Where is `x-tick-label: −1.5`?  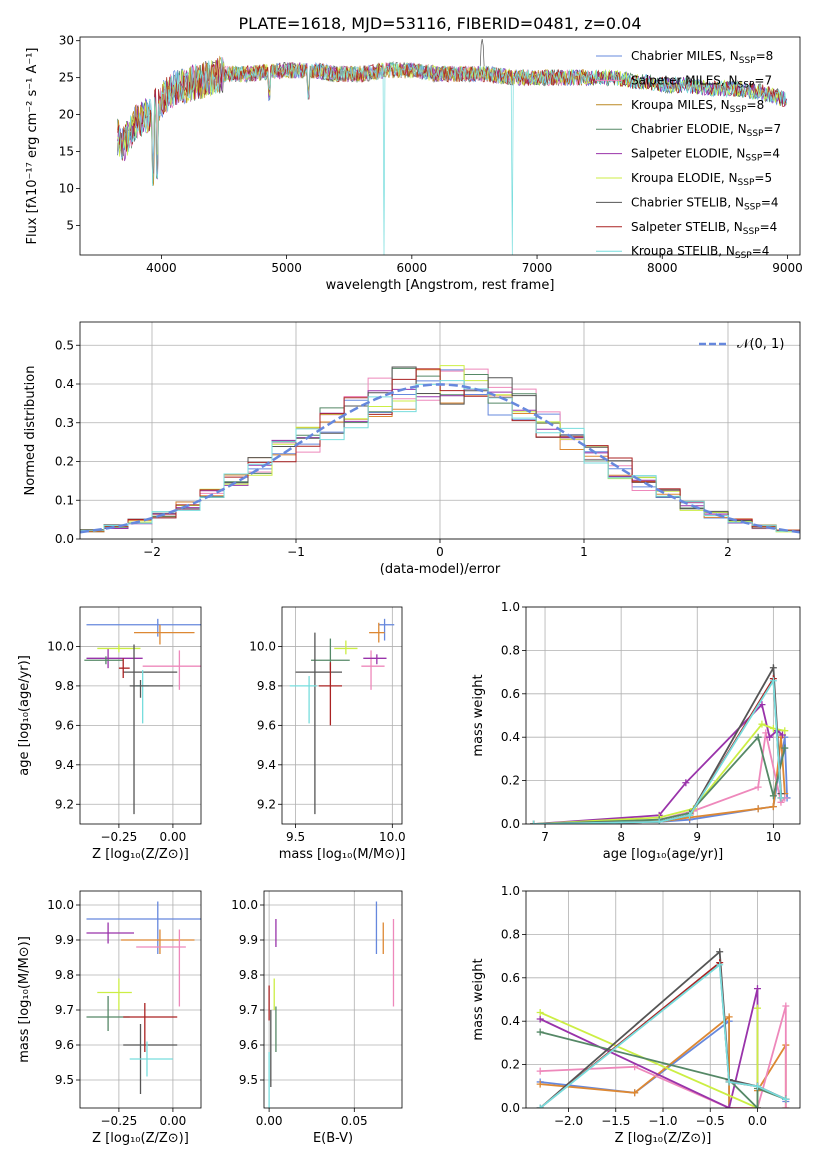
x-tick-label: −1.5 is located at coordinates (615, 1121).